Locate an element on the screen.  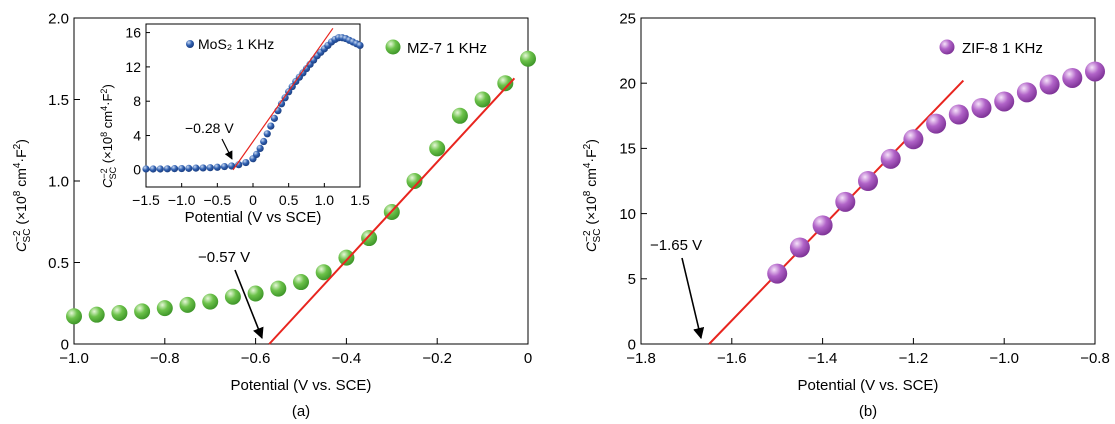
b-x-tick-label: −0.8 is located at coordinates (1095, 358).